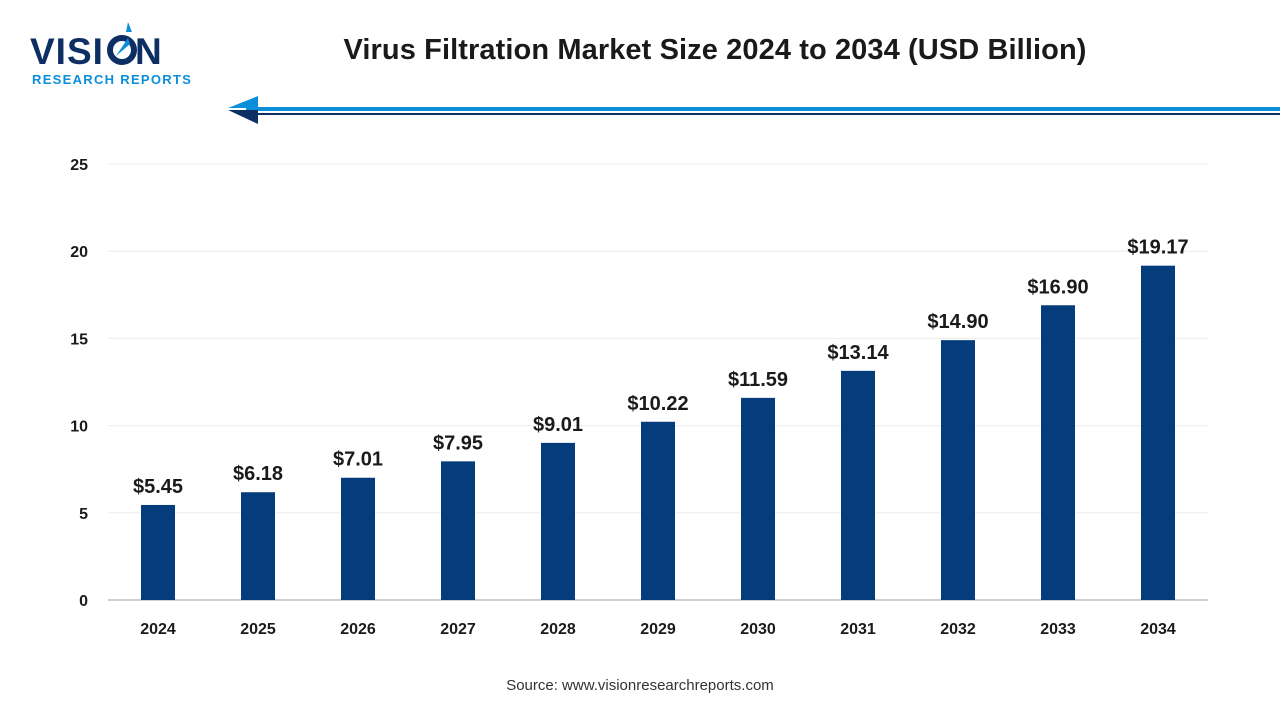  Describe the element at coordinates (558, 629) in the screenshot. I see `x-tick-label-2028: 2028` at that location.